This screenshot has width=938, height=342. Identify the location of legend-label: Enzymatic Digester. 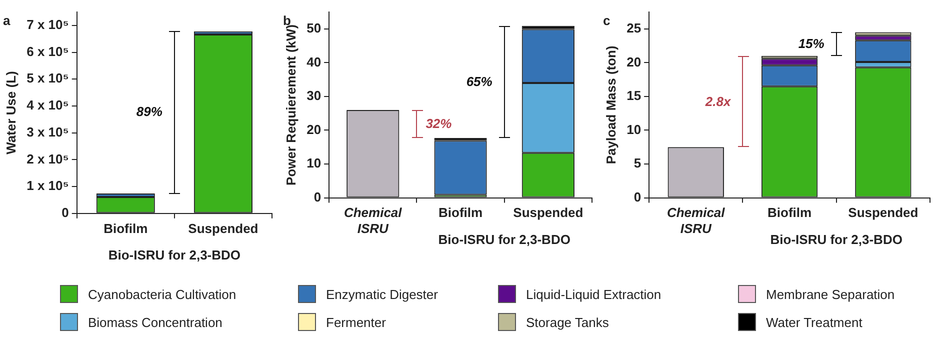
(382, 294).